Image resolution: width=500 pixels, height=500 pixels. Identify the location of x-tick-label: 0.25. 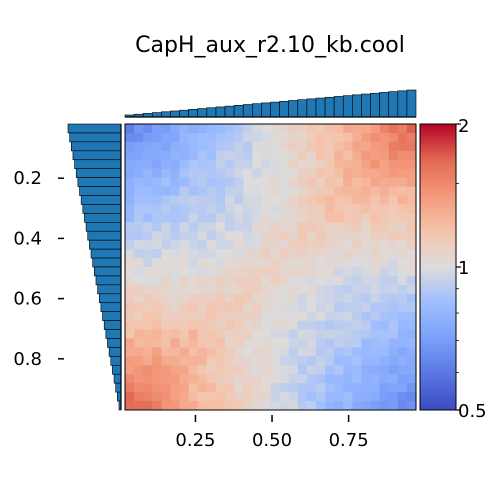
(195, 440).